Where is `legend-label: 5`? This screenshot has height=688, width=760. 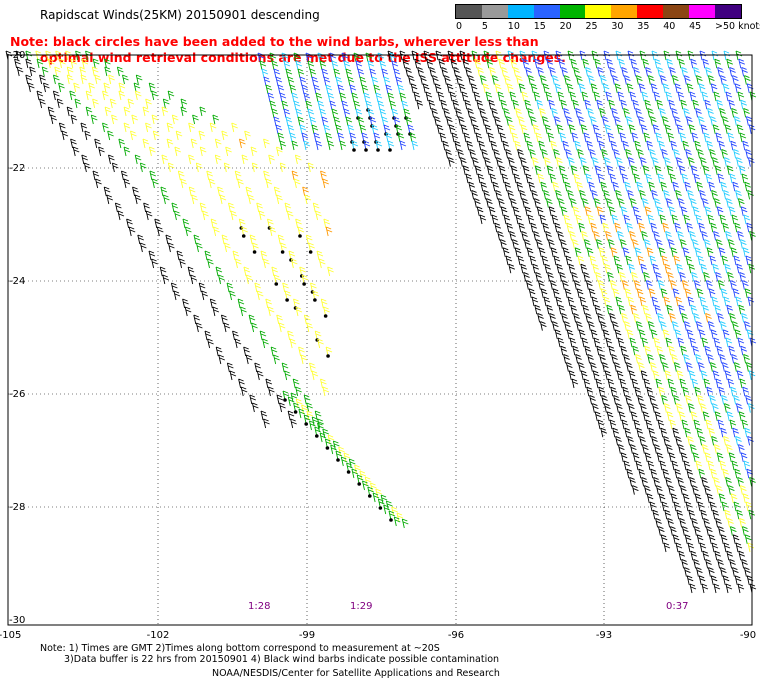 legend-label: 5 is located at coordinates (484, 26).